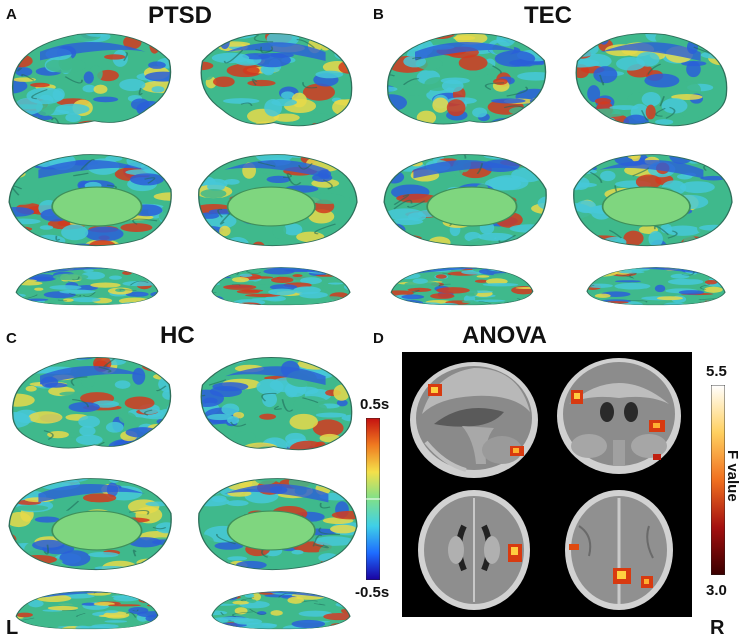 This screenshot has height=643, width=743. Describe the element at coordinates (717, 628) in the screenshot. I see `orientation-right: R` at that location.